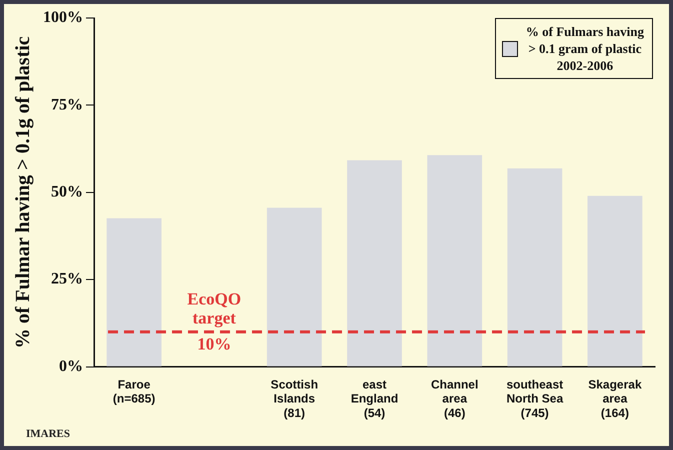 This screenshot has width=673, height=450. Describe the element at coordinates (535, 398) in the screenshot. I see `x-tick-label: southeast North Sea (745)` at that location.